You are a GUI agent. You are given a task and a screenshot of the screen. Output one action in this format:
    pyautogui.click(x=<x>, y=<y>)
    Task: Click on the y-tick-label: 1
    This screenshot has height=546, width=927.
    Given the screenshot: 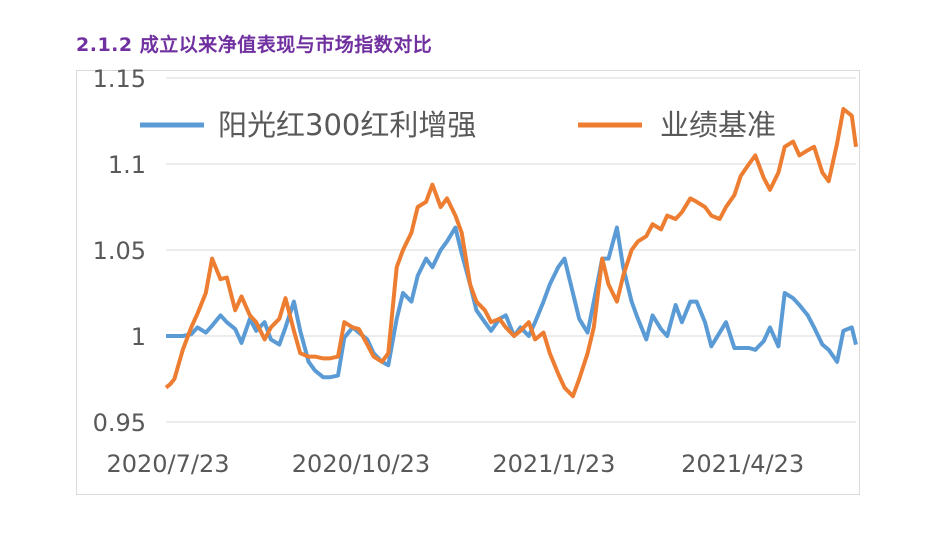 What is the action you would take?
    pyautogui.click(x=138, y=337)
    